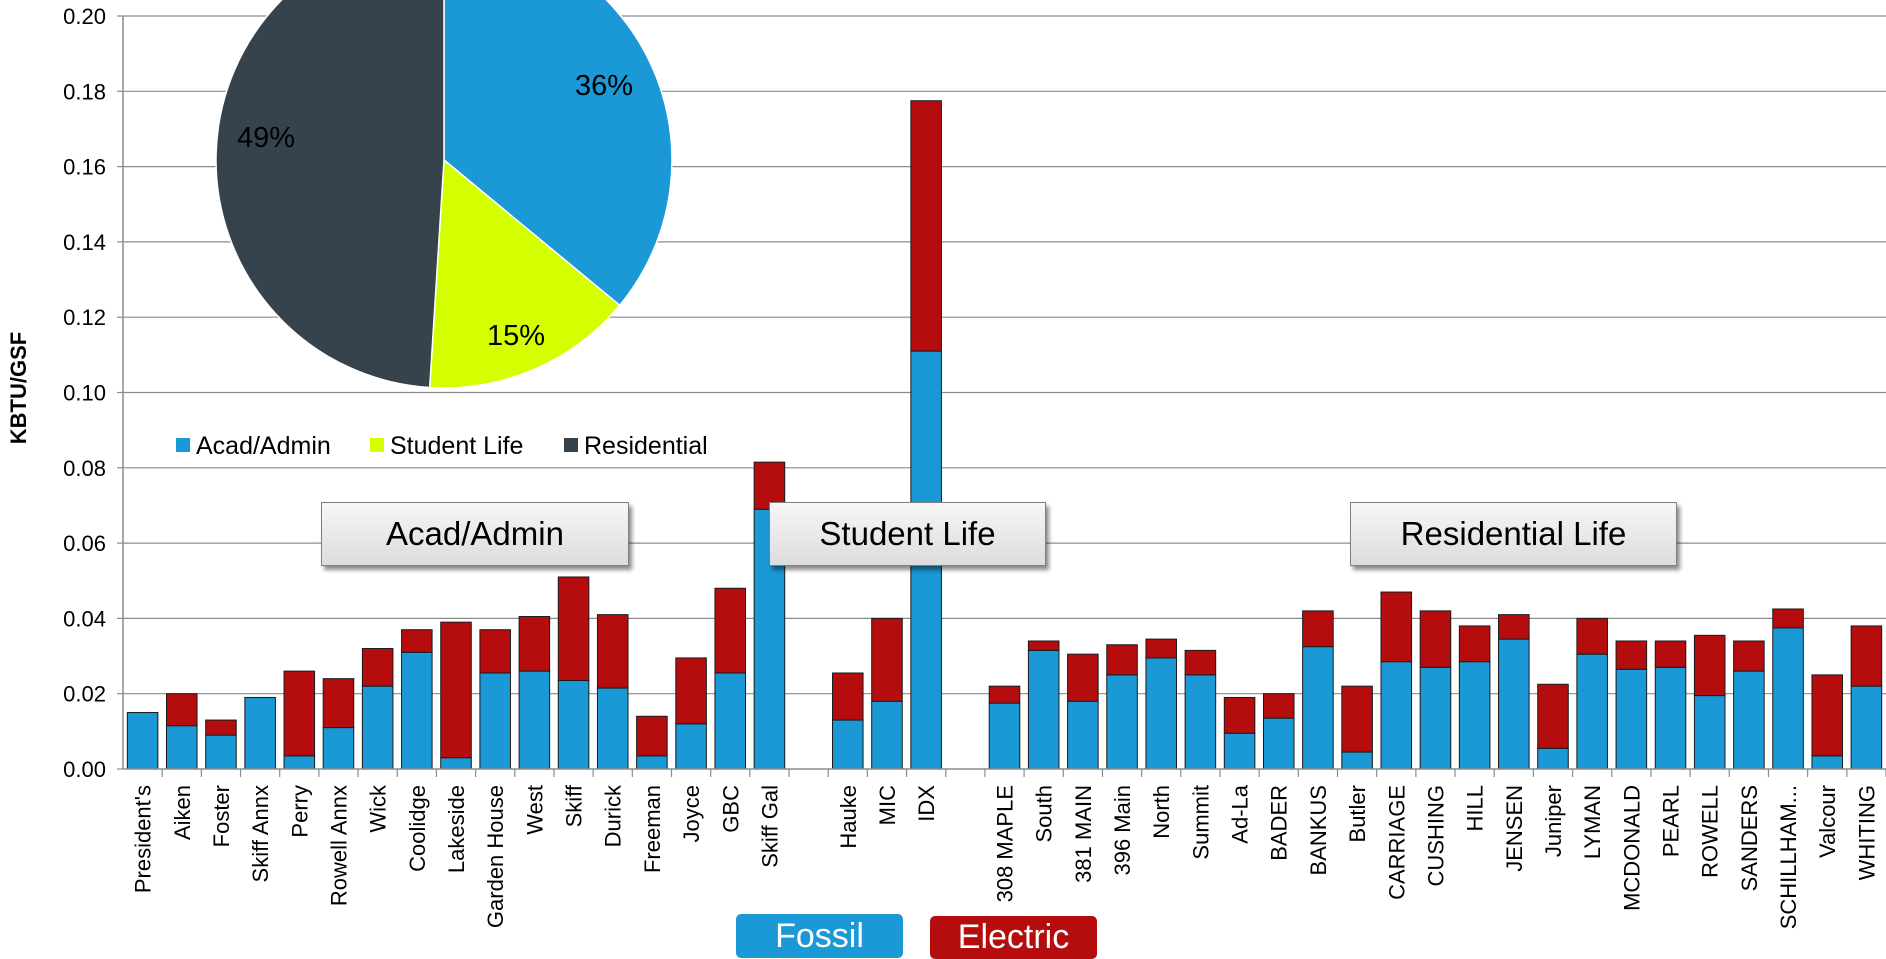 Image resolution: width=1886 pixels, height=959 pixels. What do you see at coordinates (475, 534) in the screenshot?
I see `group-label-acad-admin: Acad/Admin` at bounding box center [475, 534].